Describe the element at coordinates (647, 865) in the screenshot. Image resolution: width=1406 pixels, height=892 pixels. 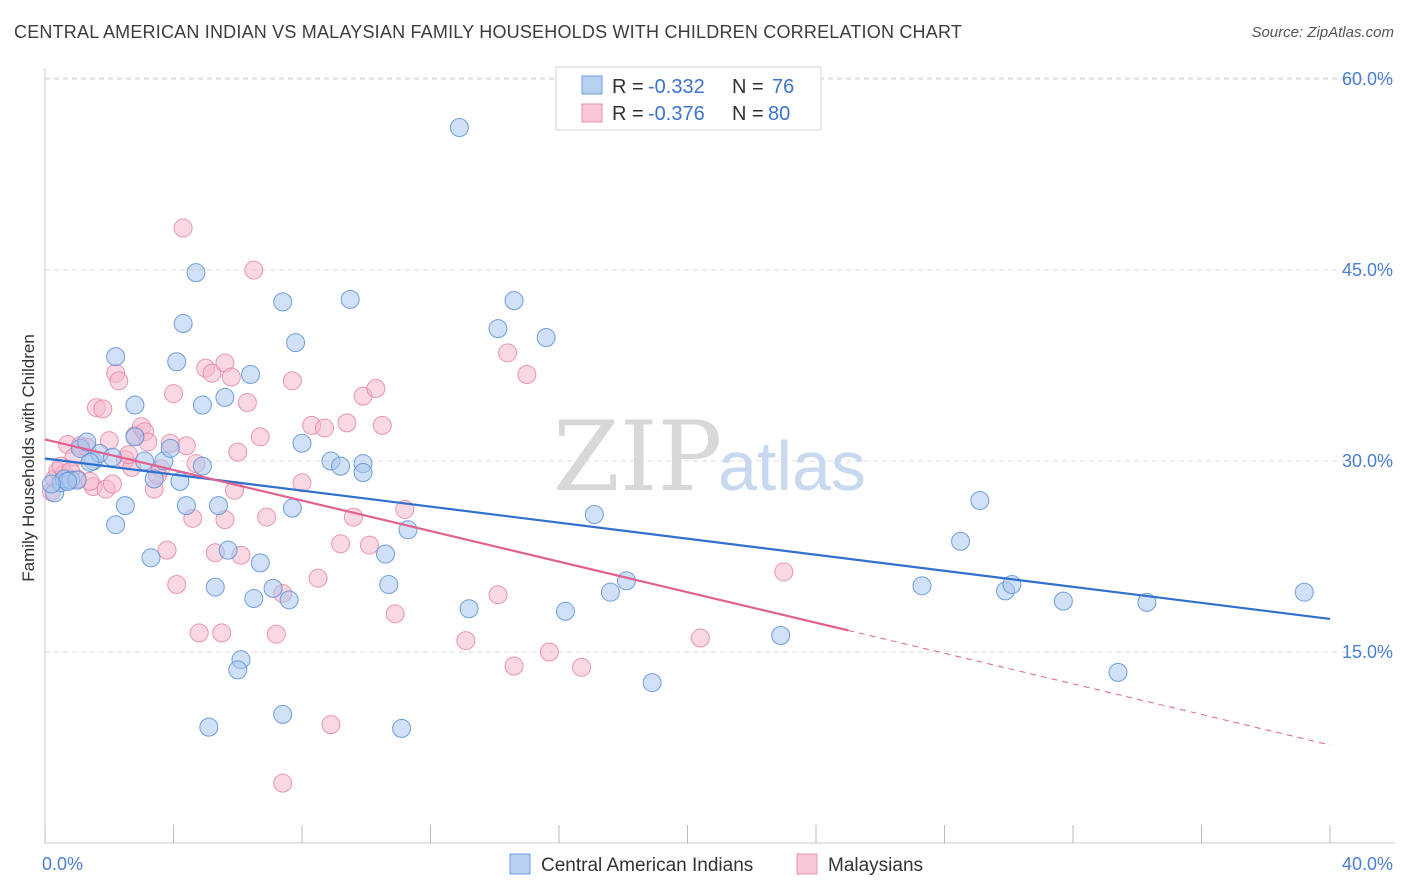
I see `bottom-legend-label: Central American Indians` at that location.